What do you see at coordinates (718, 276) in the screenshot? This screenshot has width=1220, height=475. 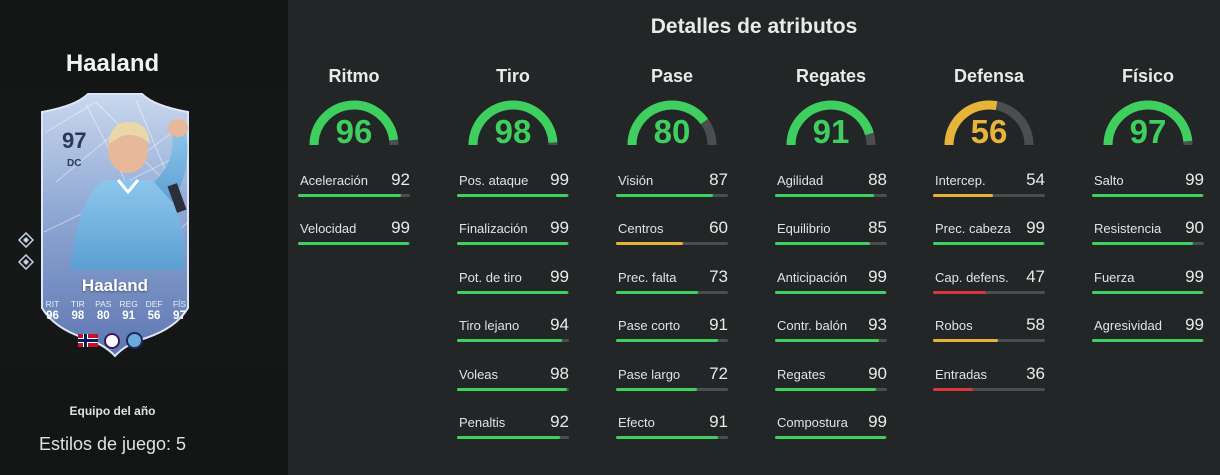 I see `attribute-value: 73` at bounding box center [718, 276].